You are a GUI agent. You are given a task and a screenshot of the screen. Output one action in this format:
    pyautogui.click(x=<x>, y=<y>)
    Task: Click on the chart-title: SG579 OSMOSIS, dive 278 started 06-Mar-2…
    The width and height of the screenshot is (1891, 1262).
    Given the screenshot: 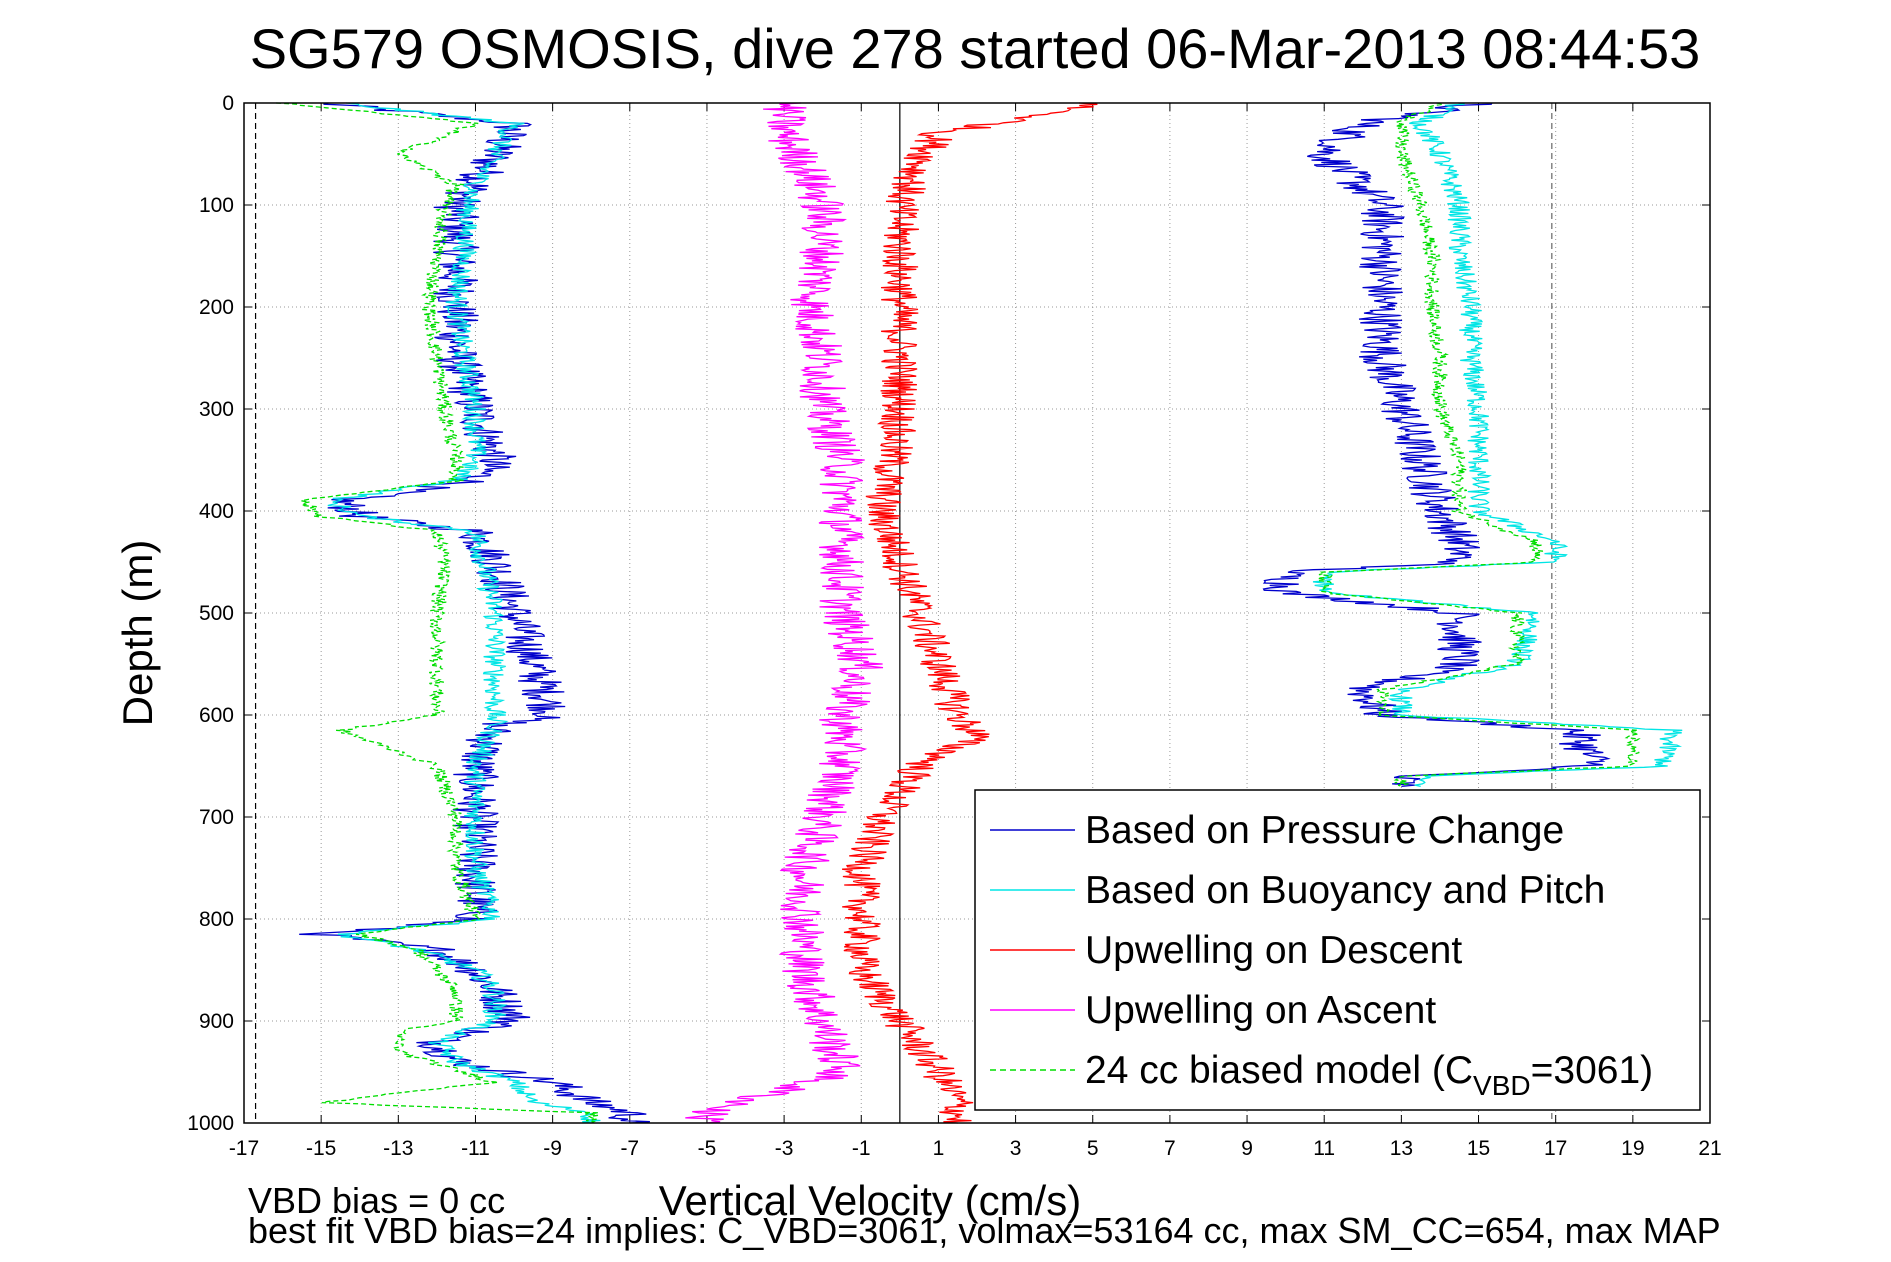 What is the action you would take?
    pyautogui.click(x=975, y=48)
    